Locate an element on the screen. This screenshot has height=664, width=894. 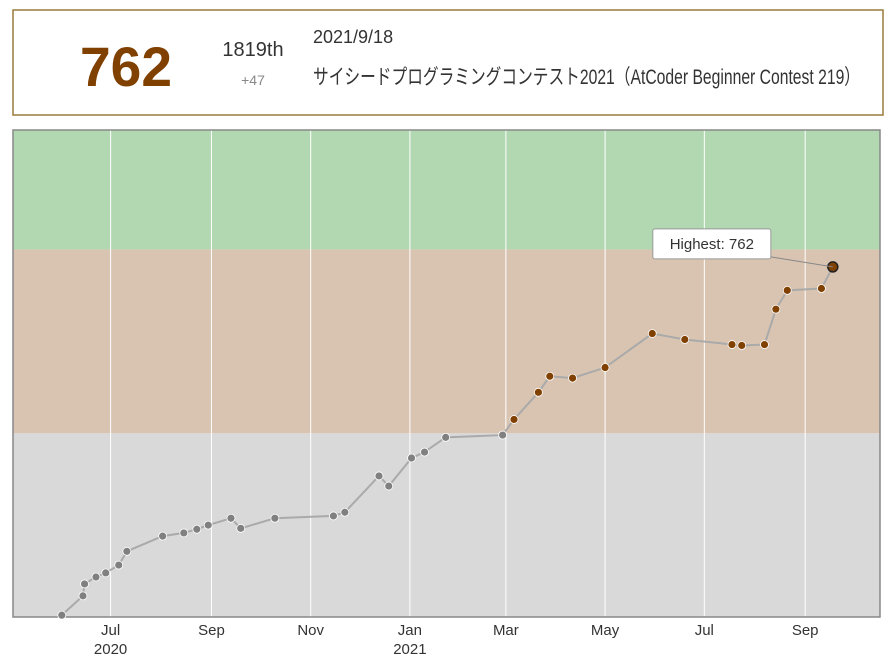
annotation-box is located at coordinates (712, 244).